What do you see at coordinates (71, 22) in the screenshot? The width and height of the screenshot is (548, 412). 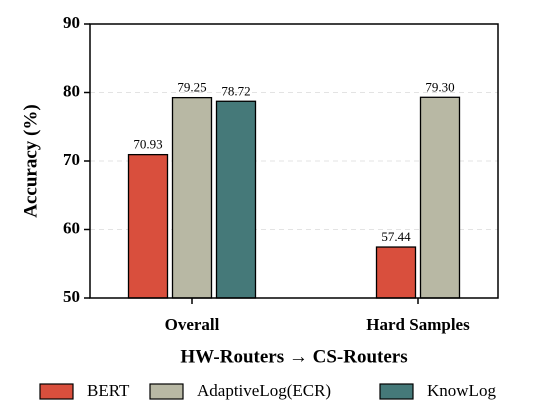 I see `y-tick-label: 90` at bounding box center [71, 22].